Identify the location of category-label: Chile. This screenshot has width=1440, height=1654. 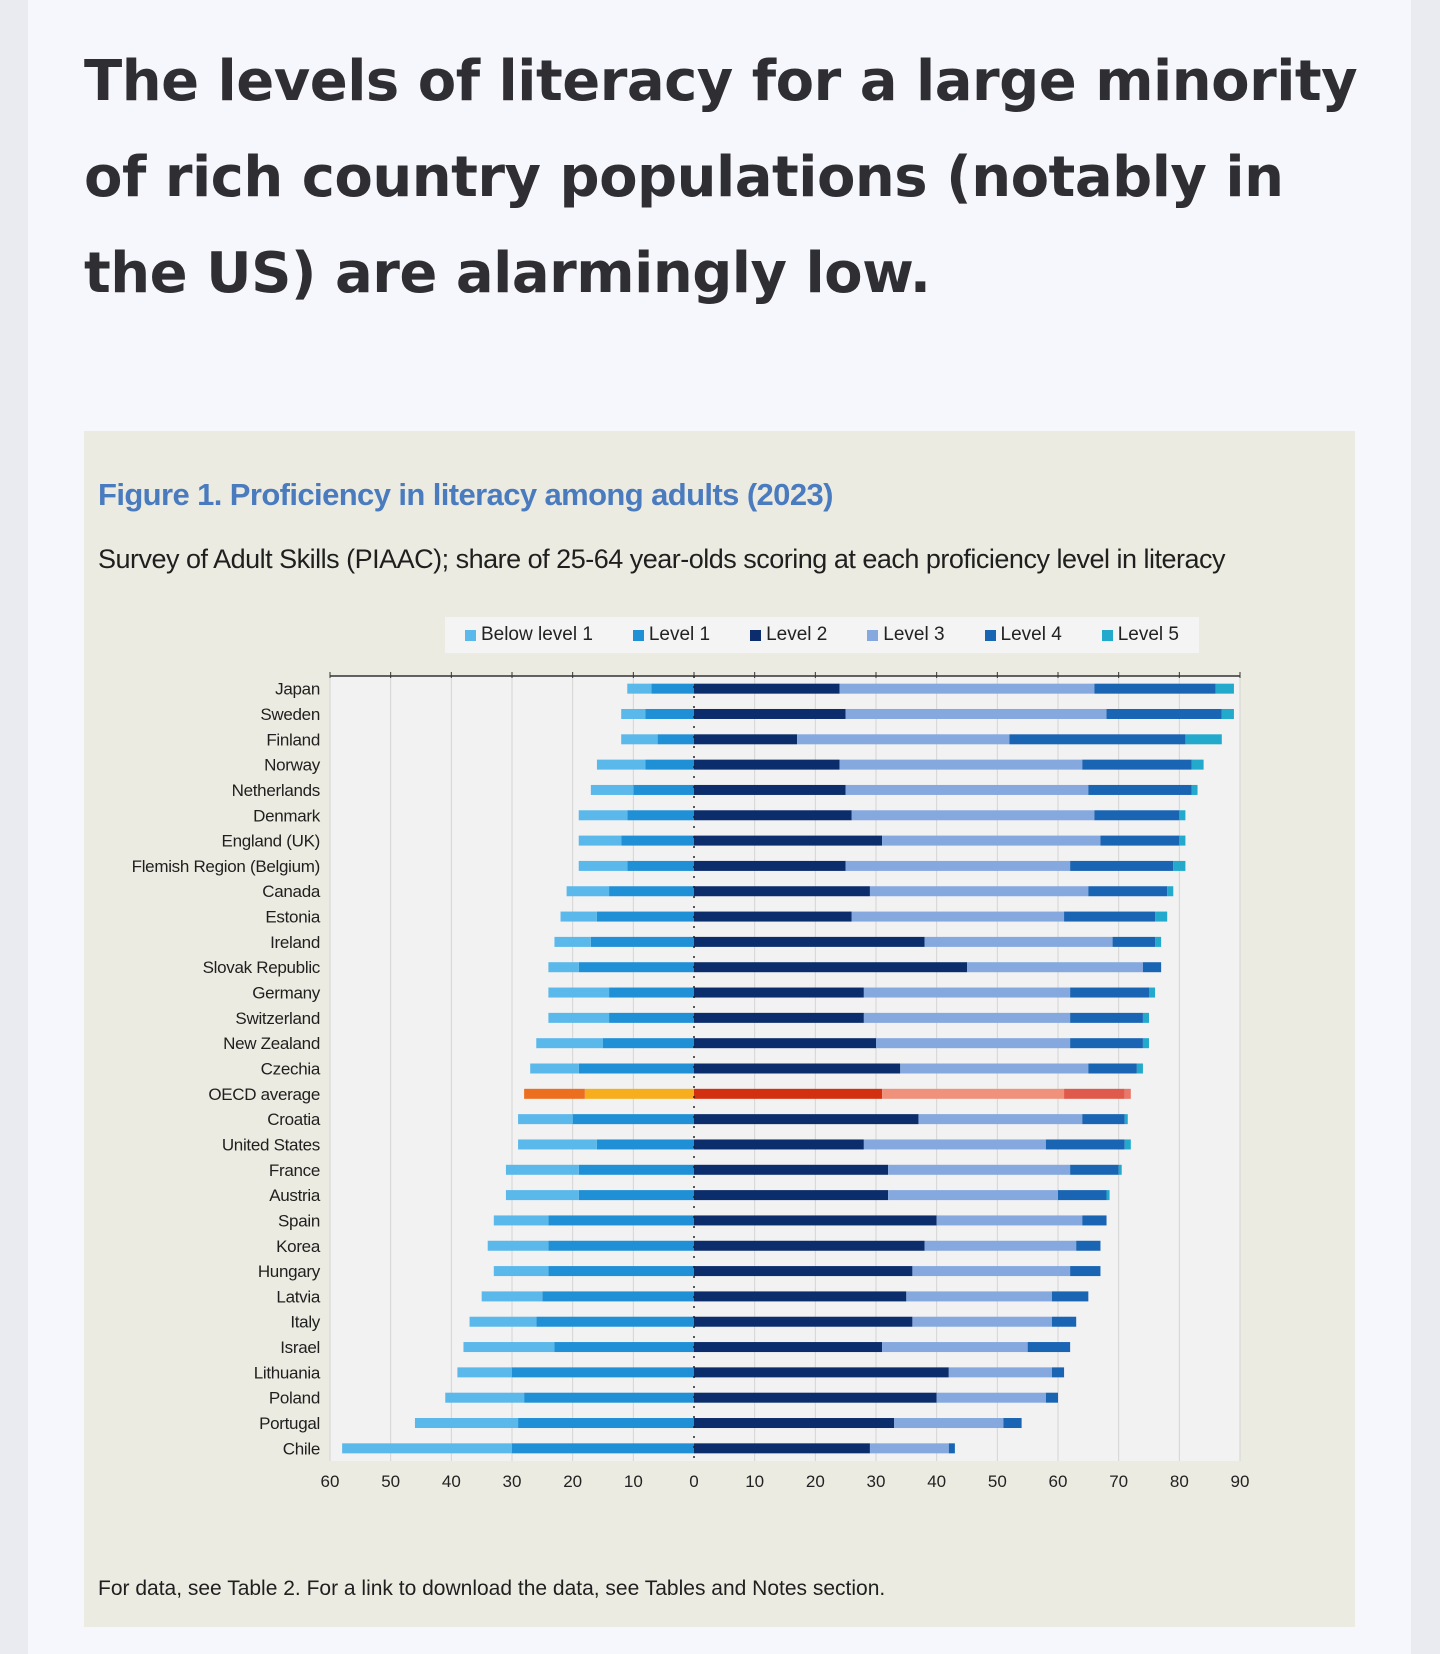
(301, 1448).